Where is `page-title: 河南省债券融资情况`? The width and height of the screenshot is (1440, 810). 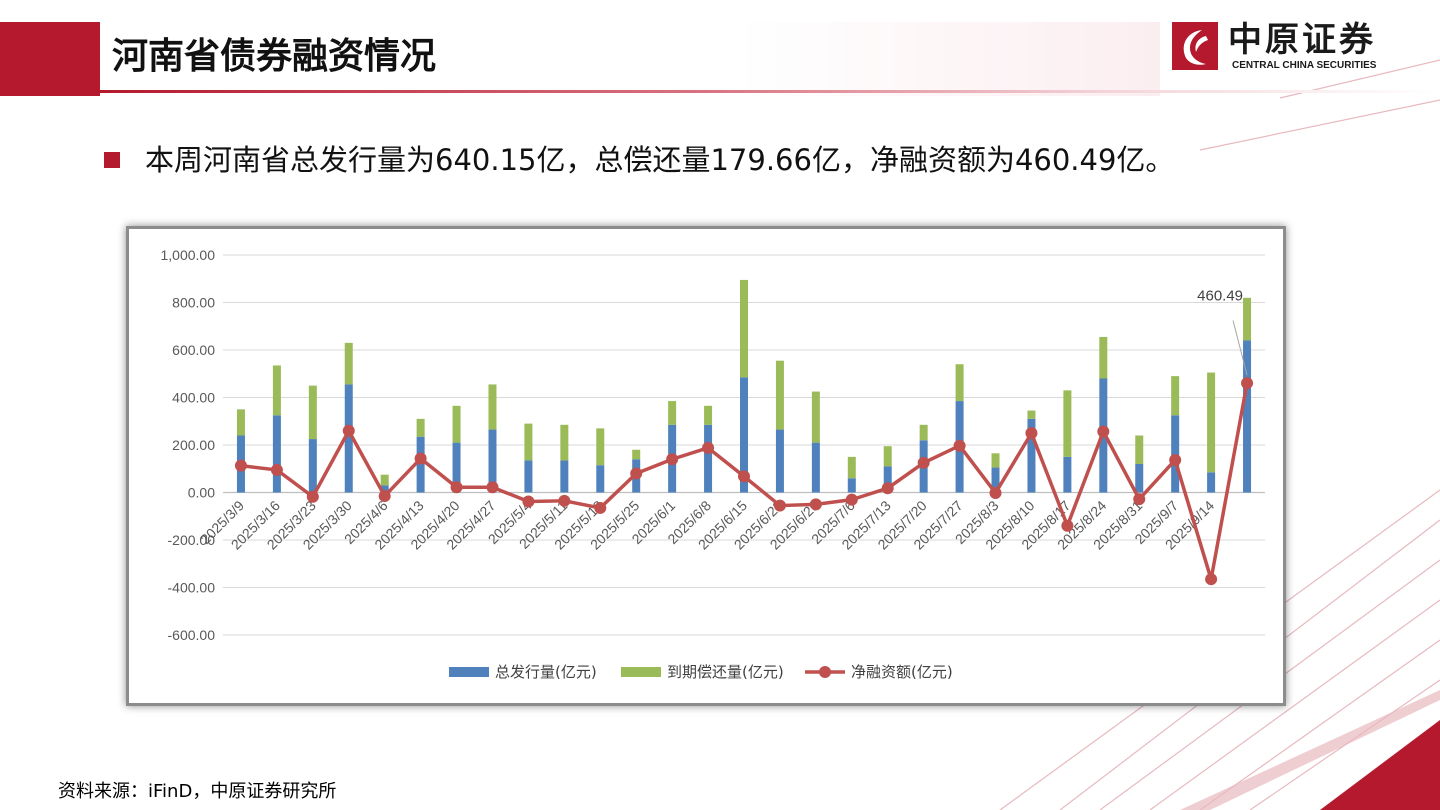 page-title: 河南省债券融资情况 is located at coordinates (274, 56).